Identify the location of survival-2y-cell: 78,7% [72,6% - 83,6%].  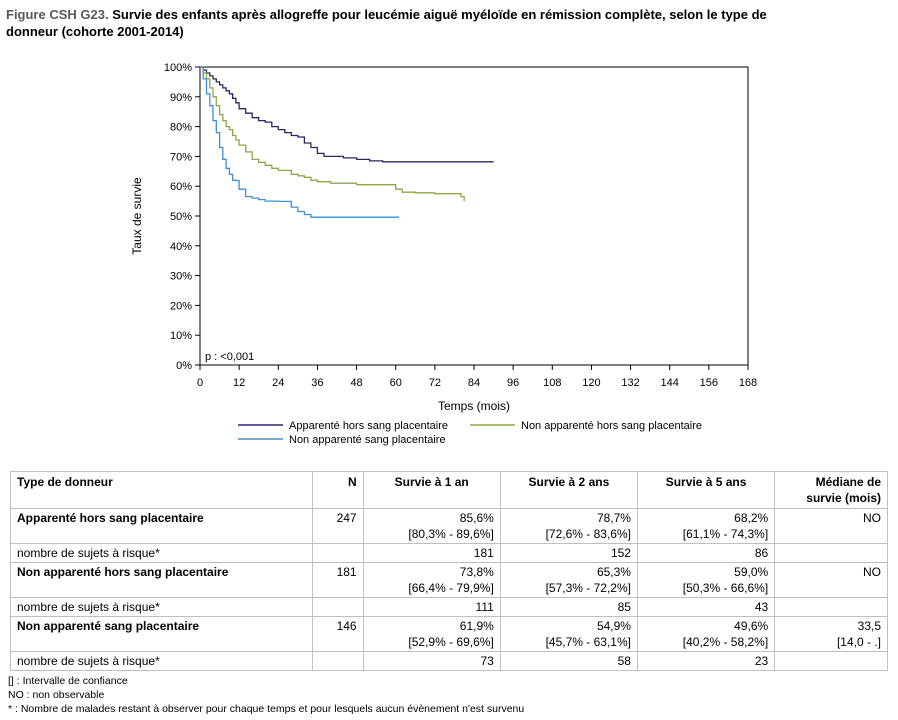
(568, 526).